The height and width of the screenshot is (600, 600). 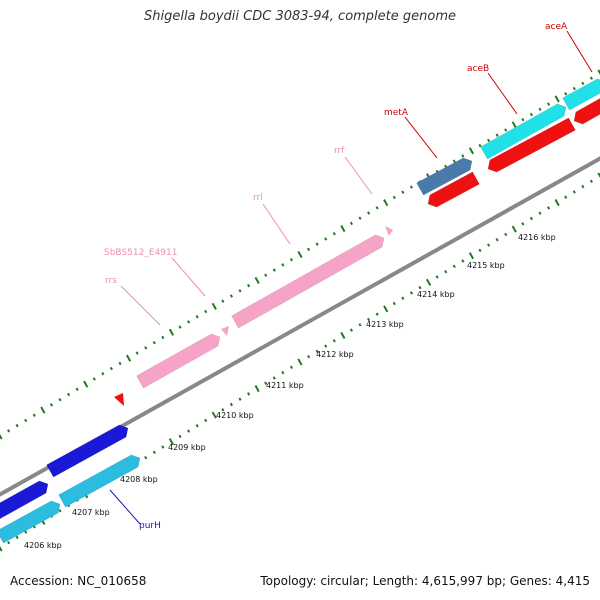 What do you see at coordinates (339, 151) in the screenshot?
I see `gene-label-rrf: rrf` at bounding box center [339, 151].